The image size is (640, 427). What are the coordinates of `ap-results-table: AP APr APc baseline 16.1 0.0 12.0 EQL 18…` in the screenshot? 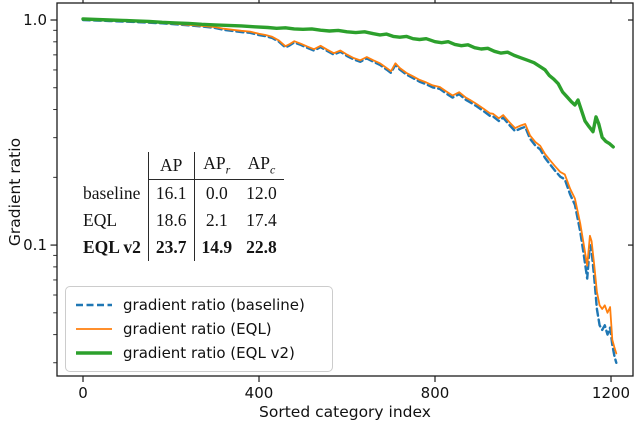 It's located at (180, 206).